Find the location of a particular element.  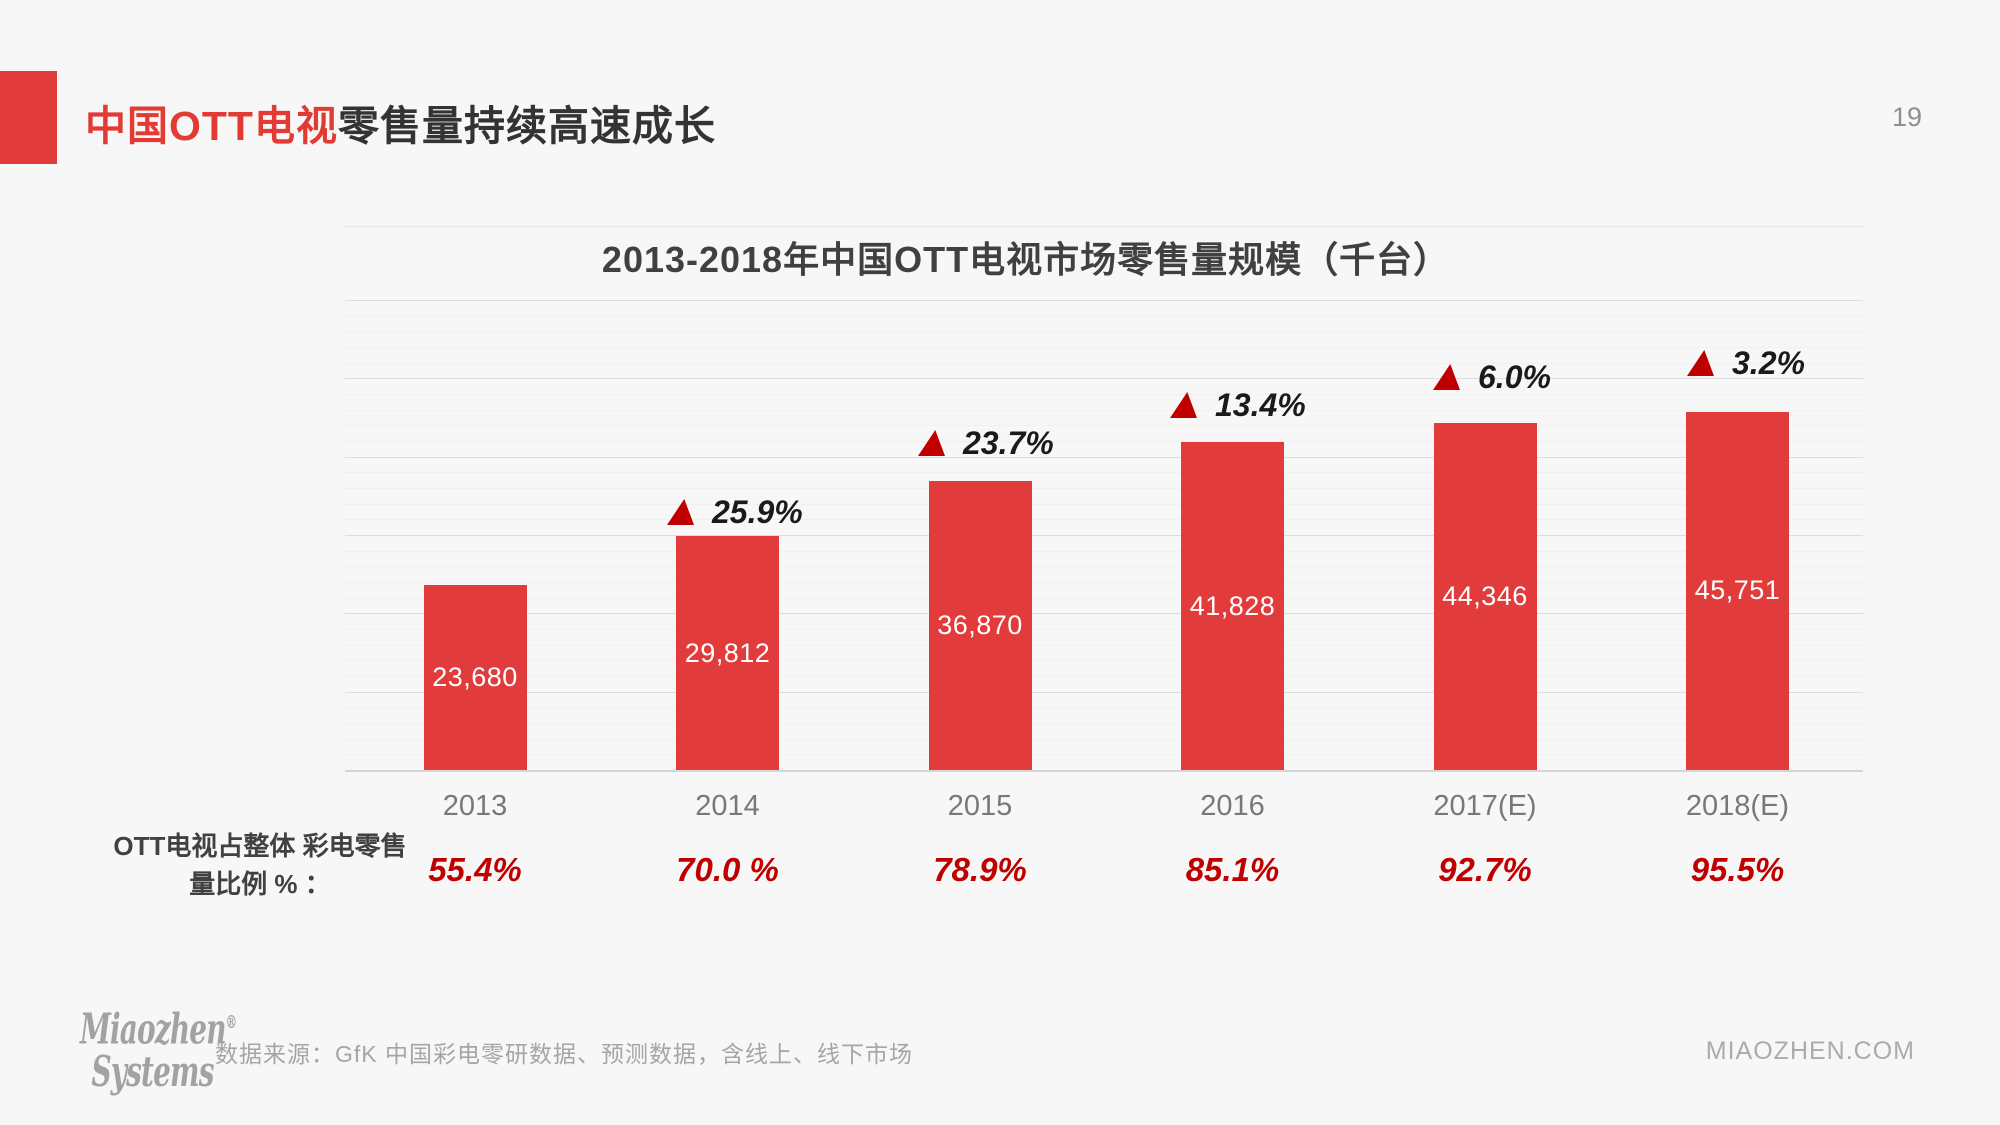

growth-label-2014: 25.9% is located at coordinates (735, 512).